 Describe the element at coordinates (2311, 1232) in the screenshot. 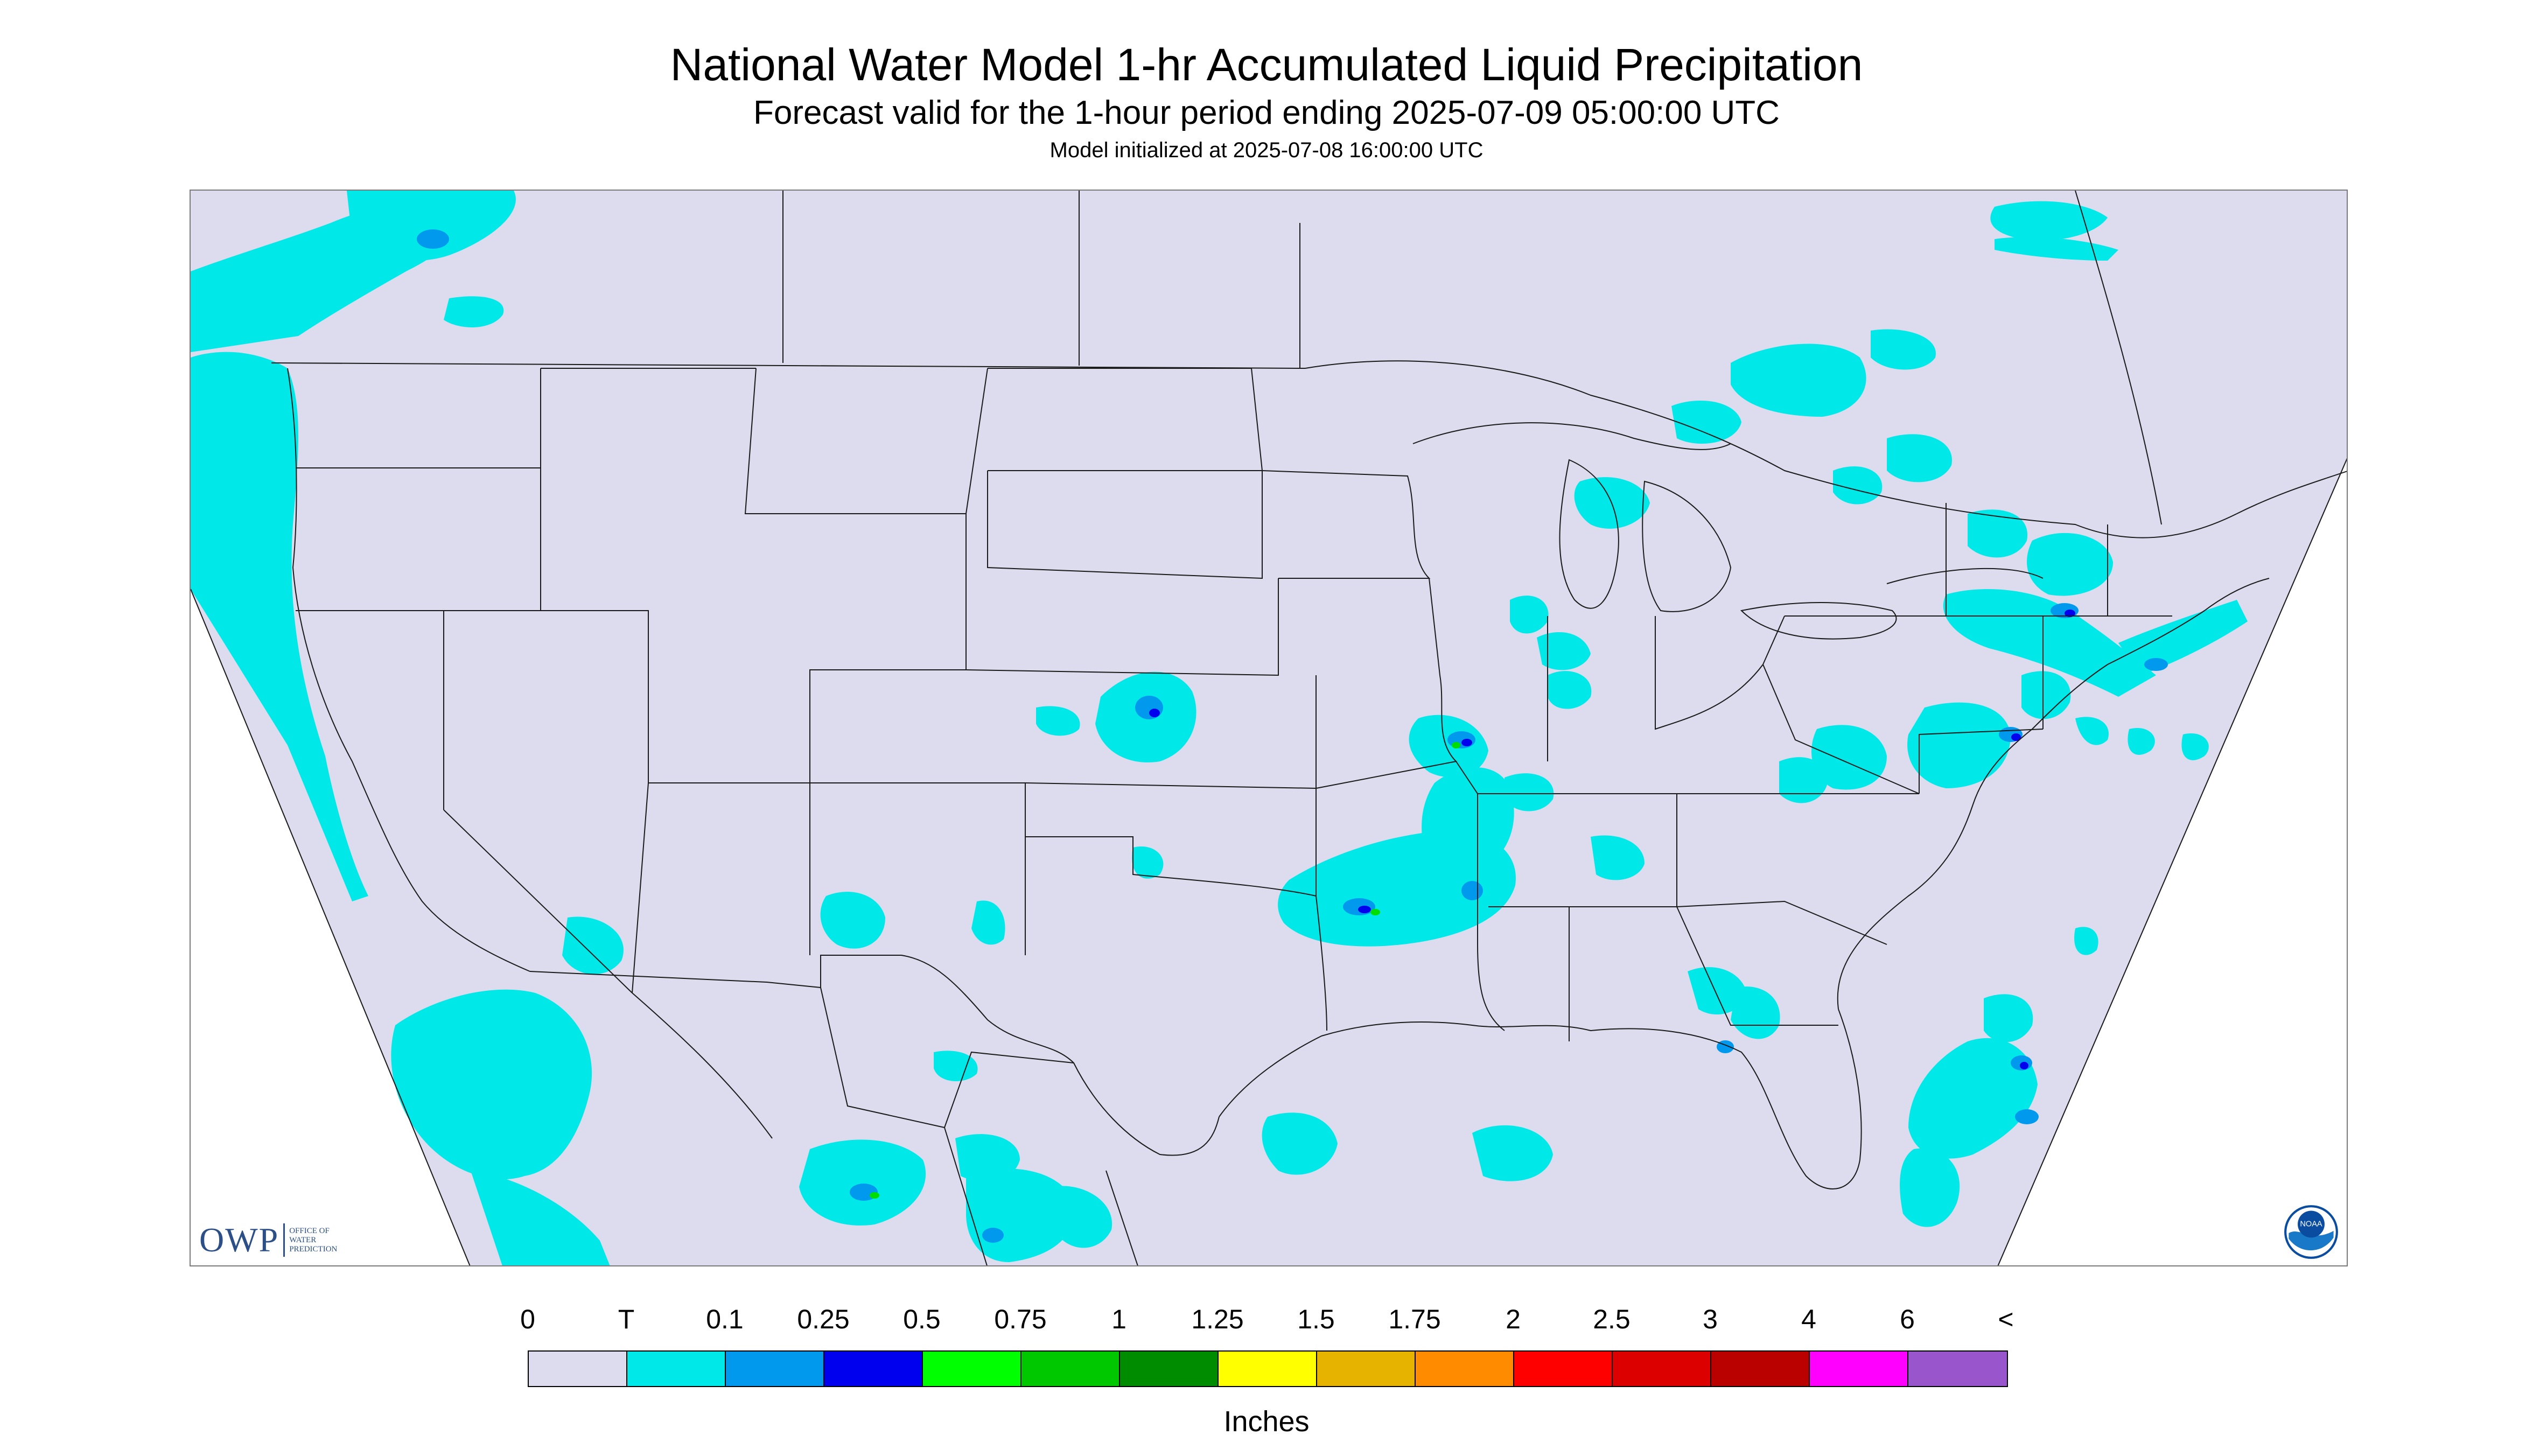

I see `noaa-logo: NOAA` at that location.